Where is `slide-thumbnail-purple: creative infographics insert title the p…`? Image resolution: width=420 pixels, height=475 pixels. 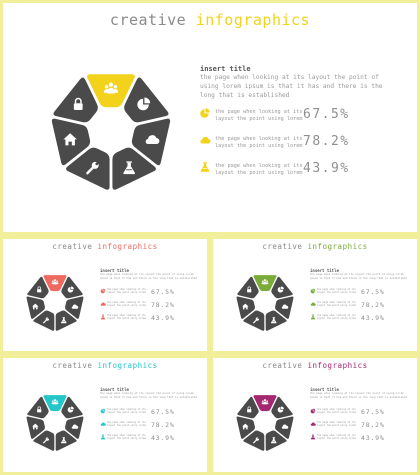
slide-thumbnail-purple: creative infographics insert title the p… is located at coordinates (315, 415).